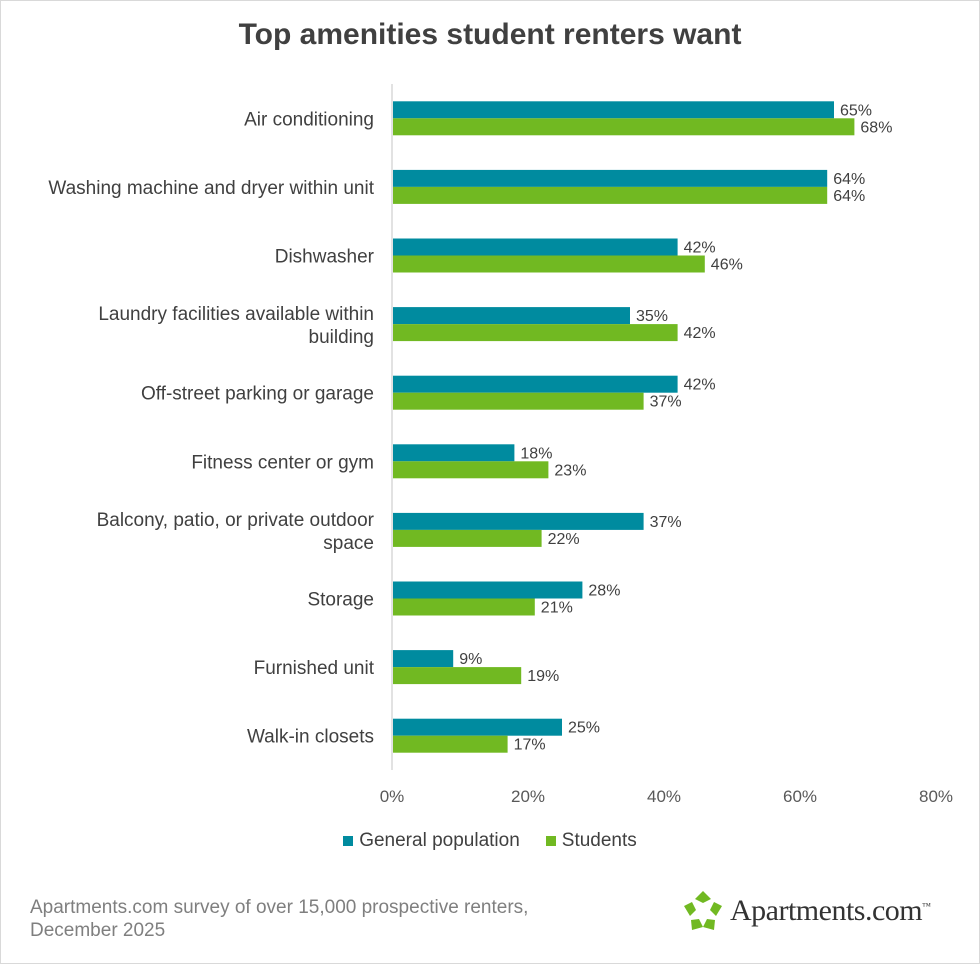  Describe the element at coordinates (530, 745) in the screenshot. I see `data-label-students: 17%` at that location.